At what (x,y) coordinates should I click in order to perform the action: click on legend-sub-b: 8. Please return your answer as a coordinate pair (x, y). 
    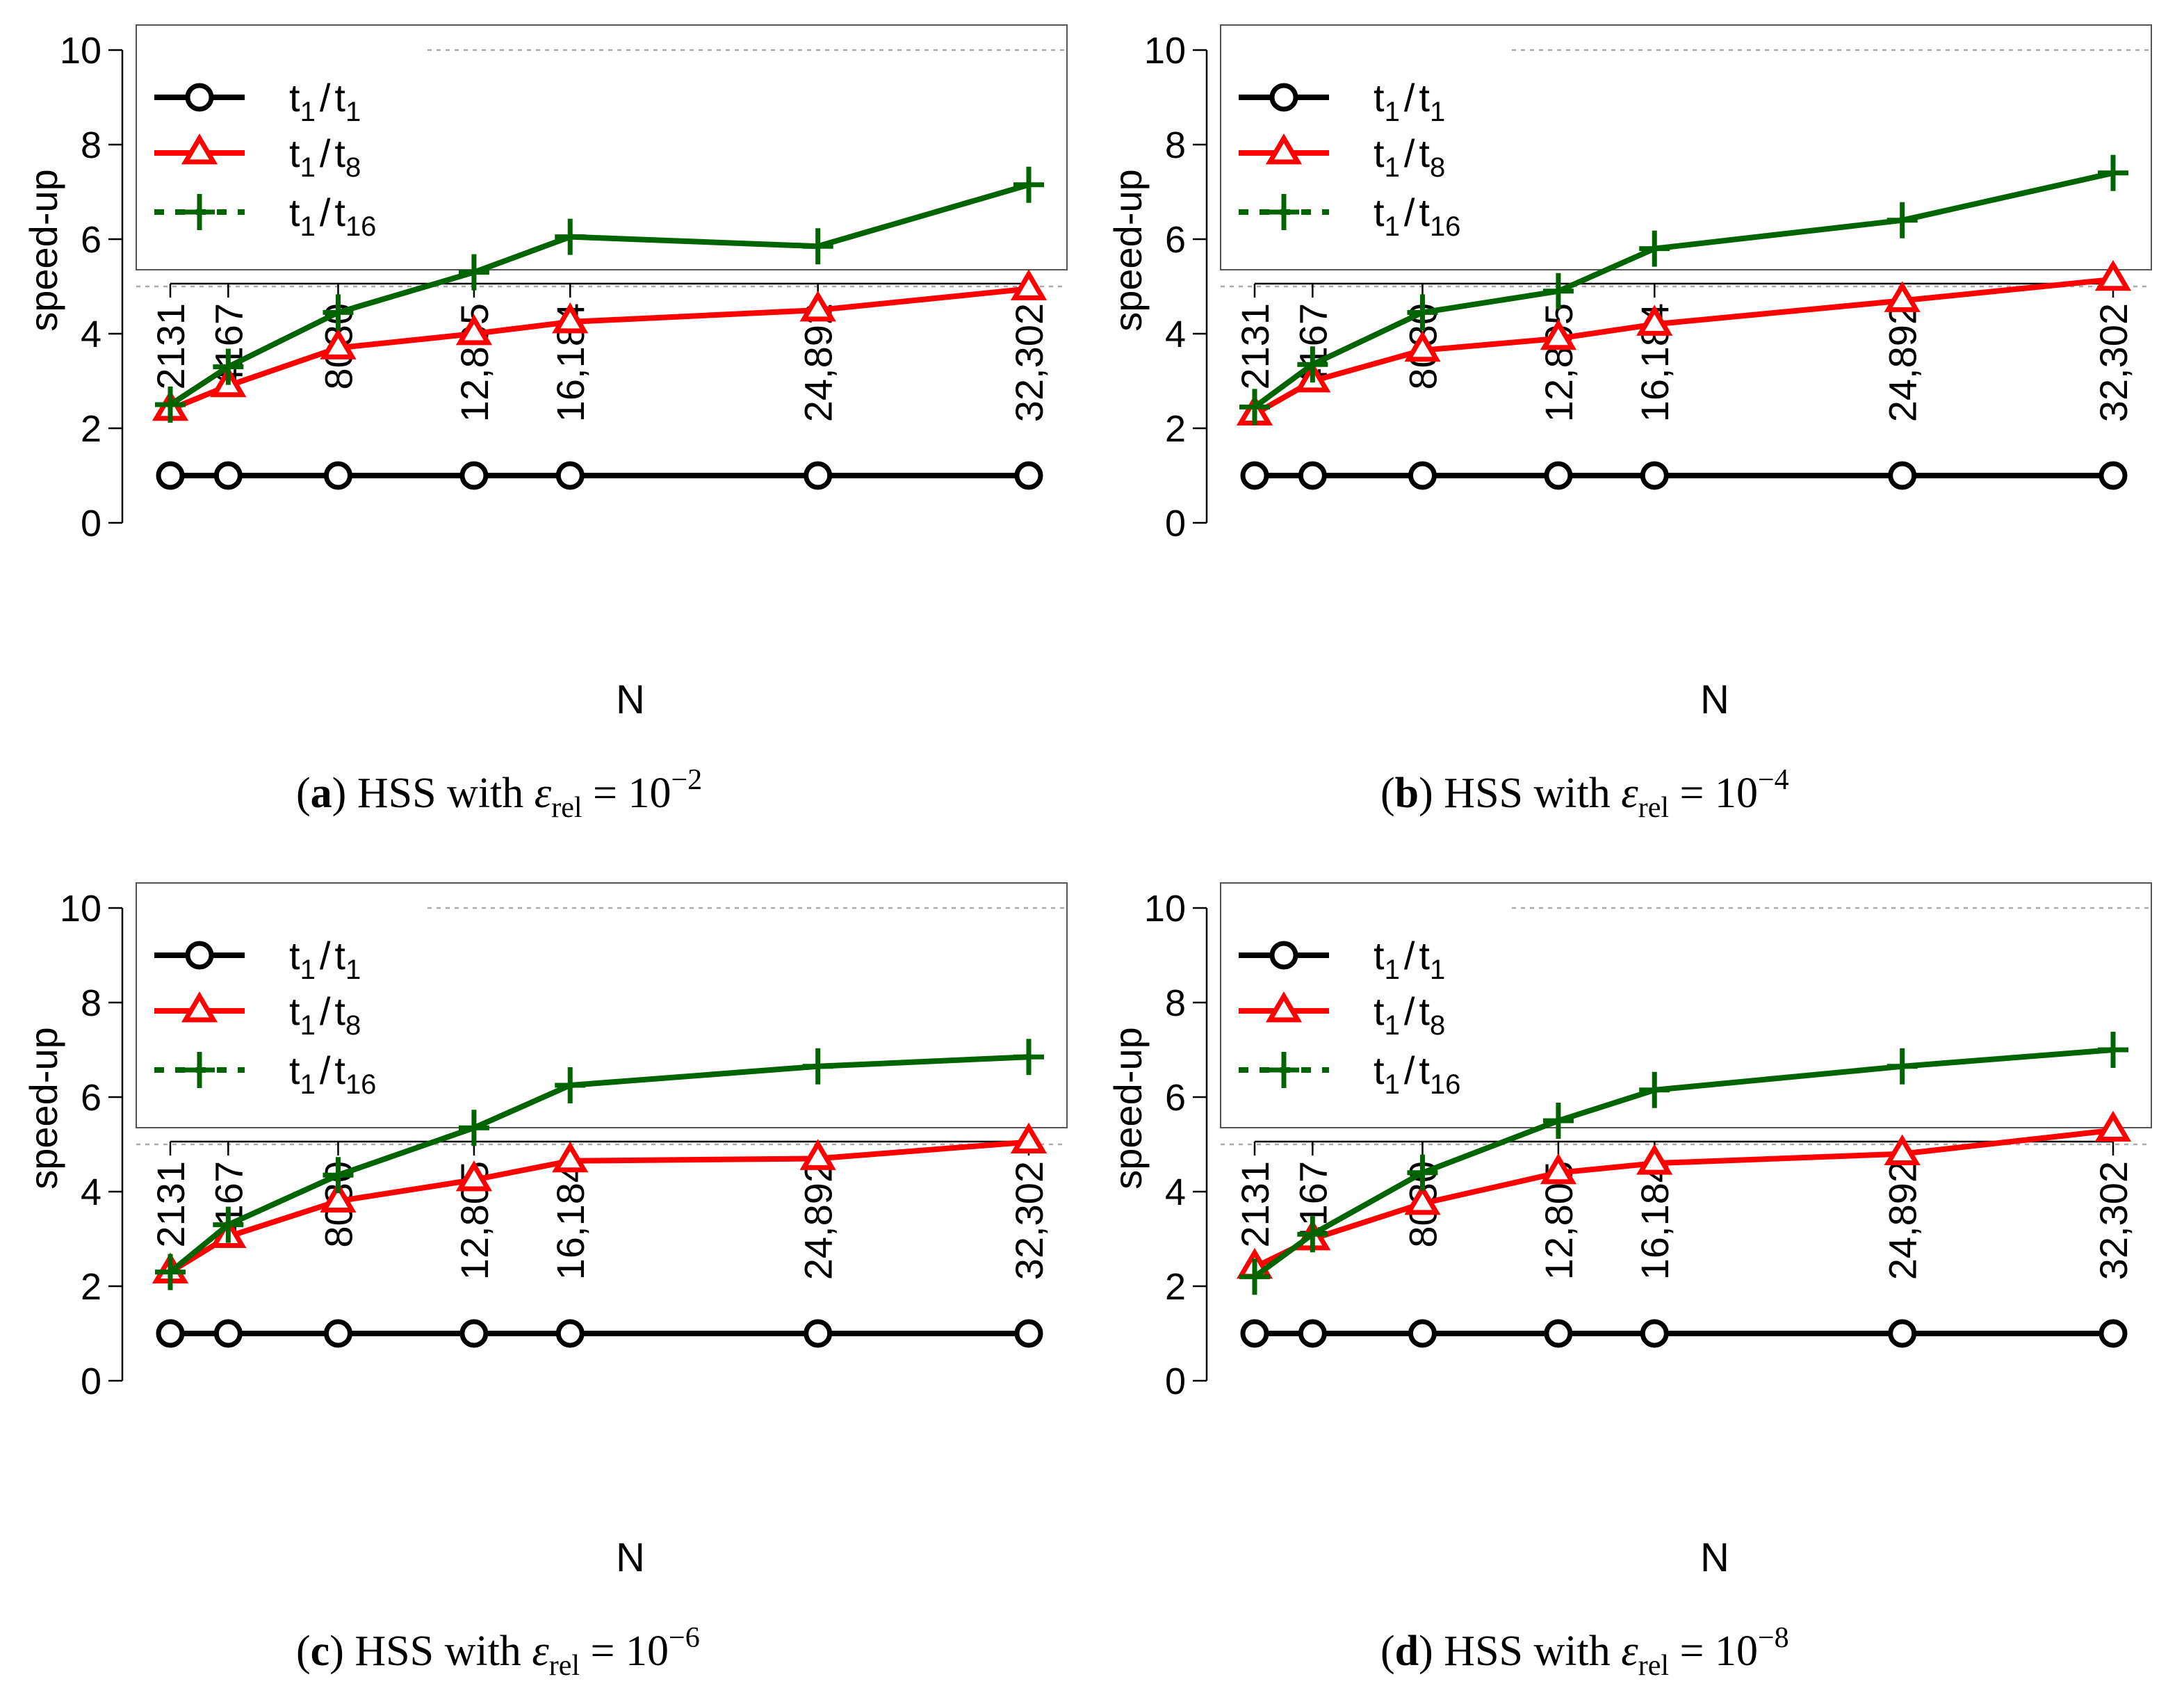
    Looking at the image, I should click on (353, 167).